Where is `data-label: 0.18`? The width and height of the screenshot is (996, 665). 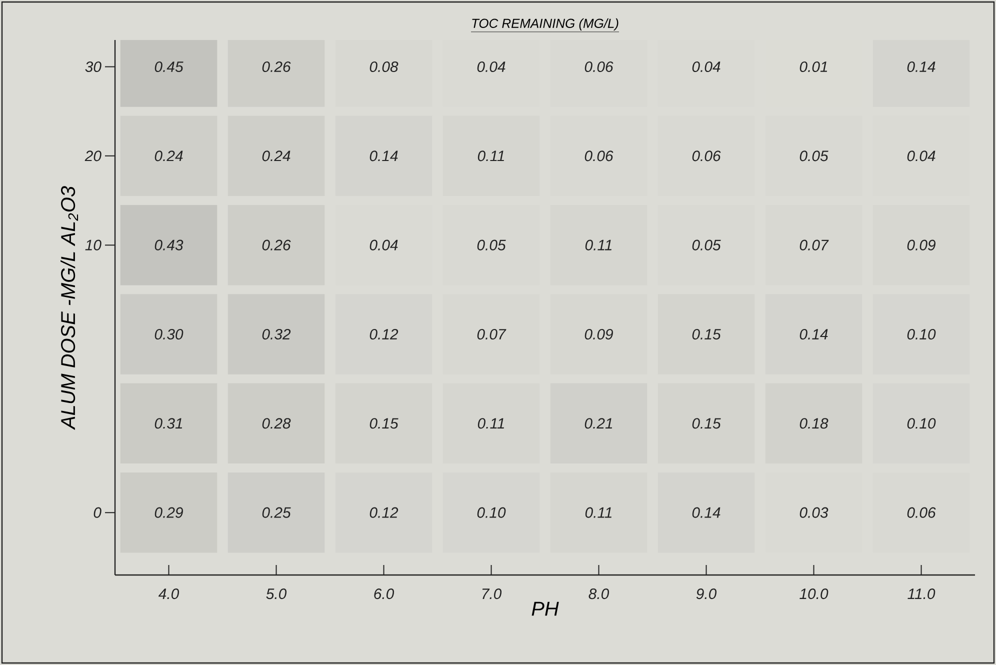
data-label: 0.18 is located at coordinates (814, 423).